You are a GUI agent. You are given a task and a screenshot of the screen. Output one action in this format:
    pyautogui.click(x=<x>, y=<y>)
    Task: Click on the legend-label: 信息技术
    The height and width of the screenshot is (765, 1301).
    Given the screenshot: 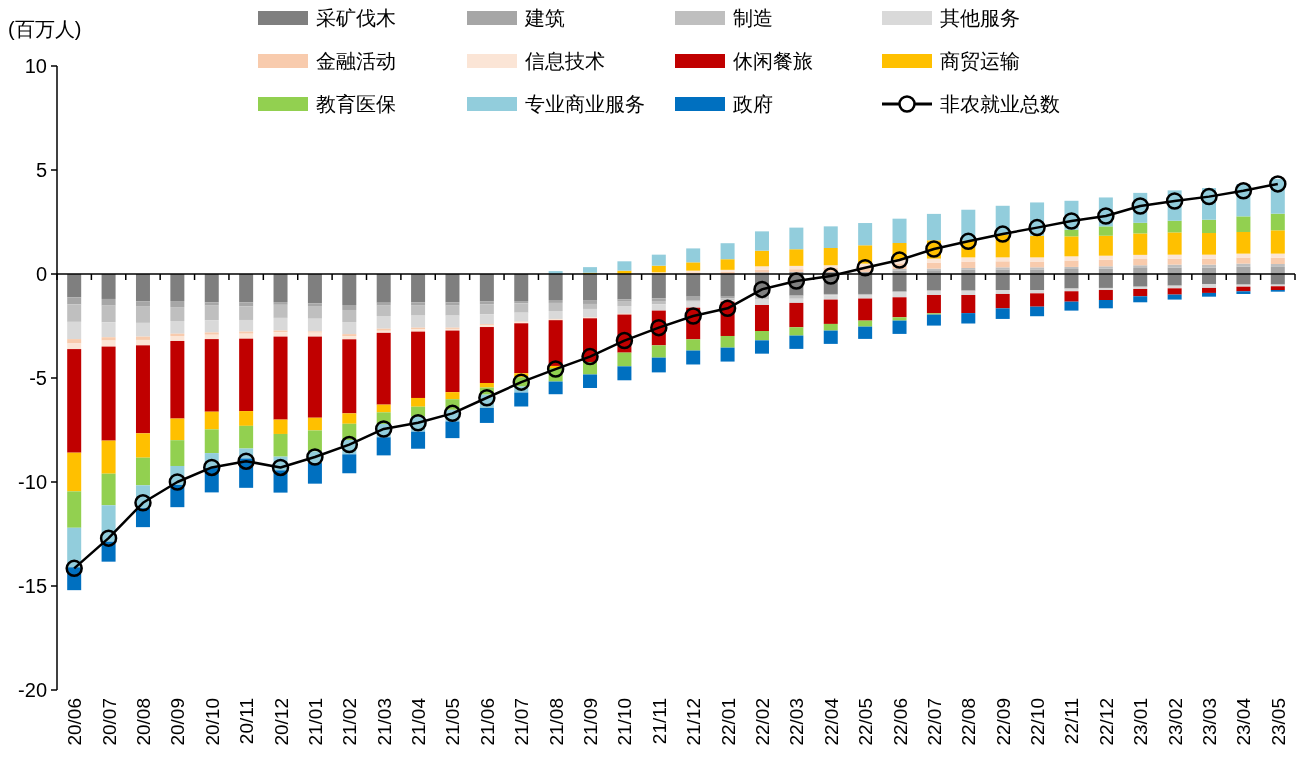 What is the action you would take?
    pyautogui.click(x=565, y=61)
    